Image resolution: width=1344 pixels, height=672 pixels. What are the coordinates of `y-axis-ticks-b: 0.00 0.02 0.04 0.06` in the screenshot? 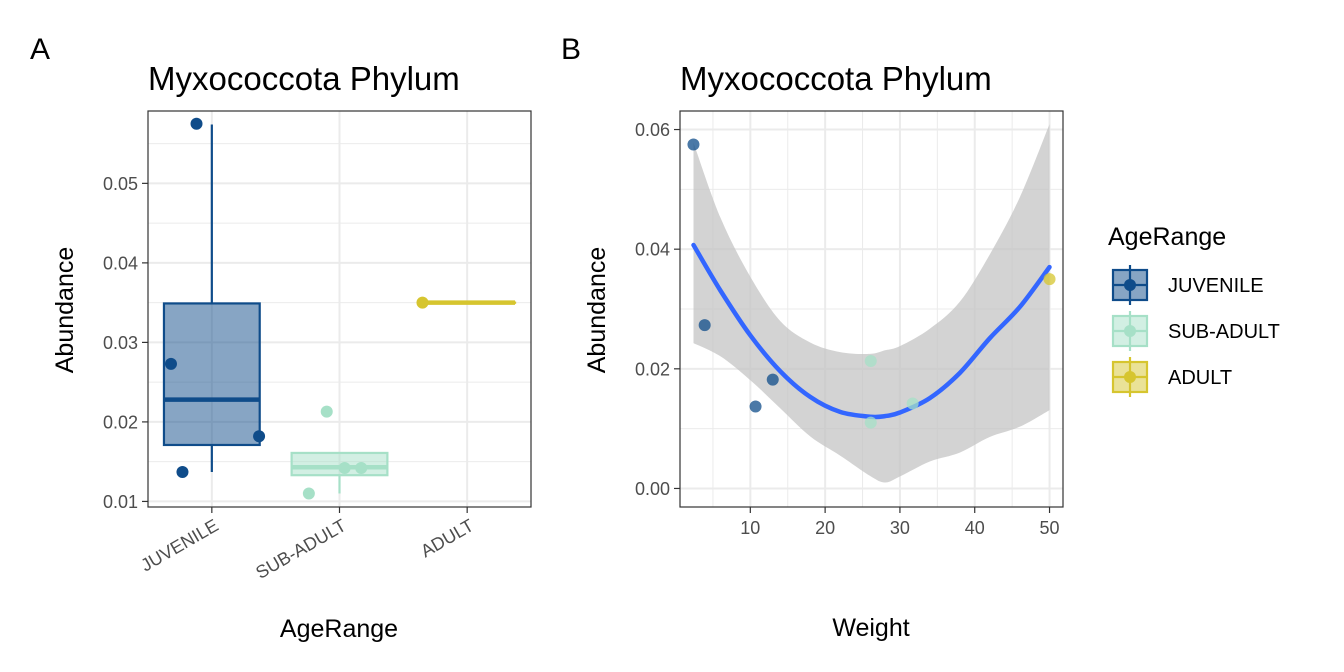 It's located at (657, 309).